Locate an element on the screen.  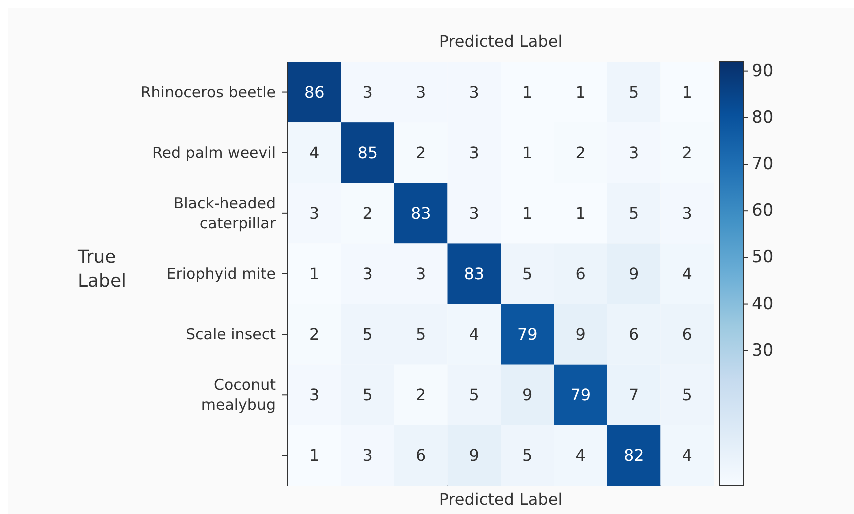
y-tick-label: Rhinoceros beetle is located at coordinates (208, 92).